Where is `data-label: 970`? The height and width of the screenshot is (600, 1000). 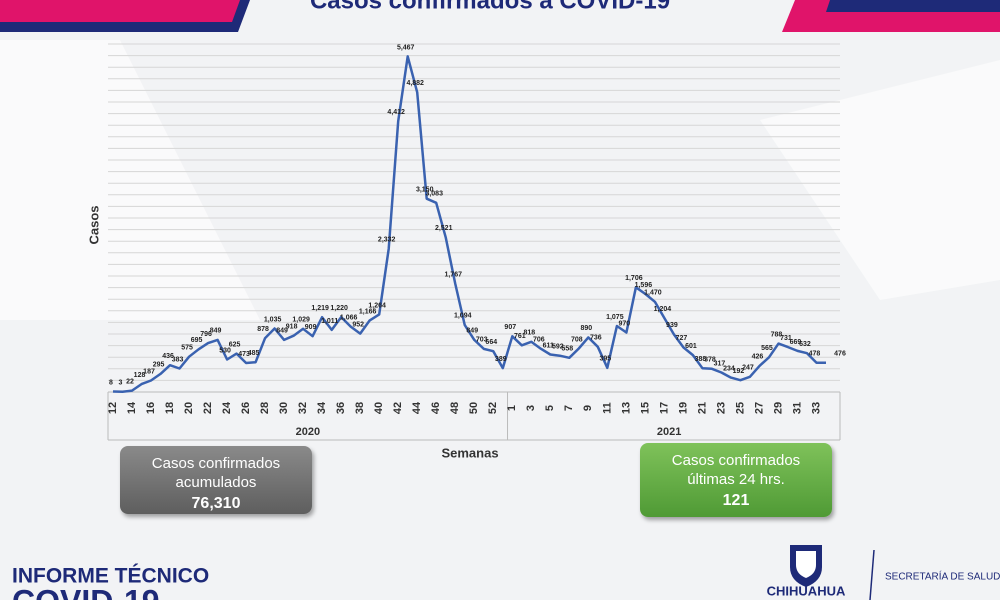 data-label: 970 is located at coordinates (625, 323).